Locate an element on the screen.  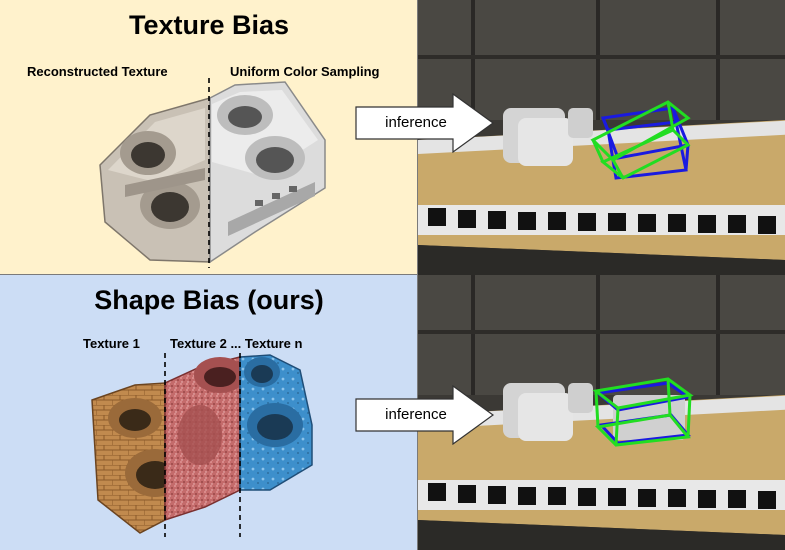
shape-bias-title: Shape Bias (ours) is located at coordinates (209, 300).